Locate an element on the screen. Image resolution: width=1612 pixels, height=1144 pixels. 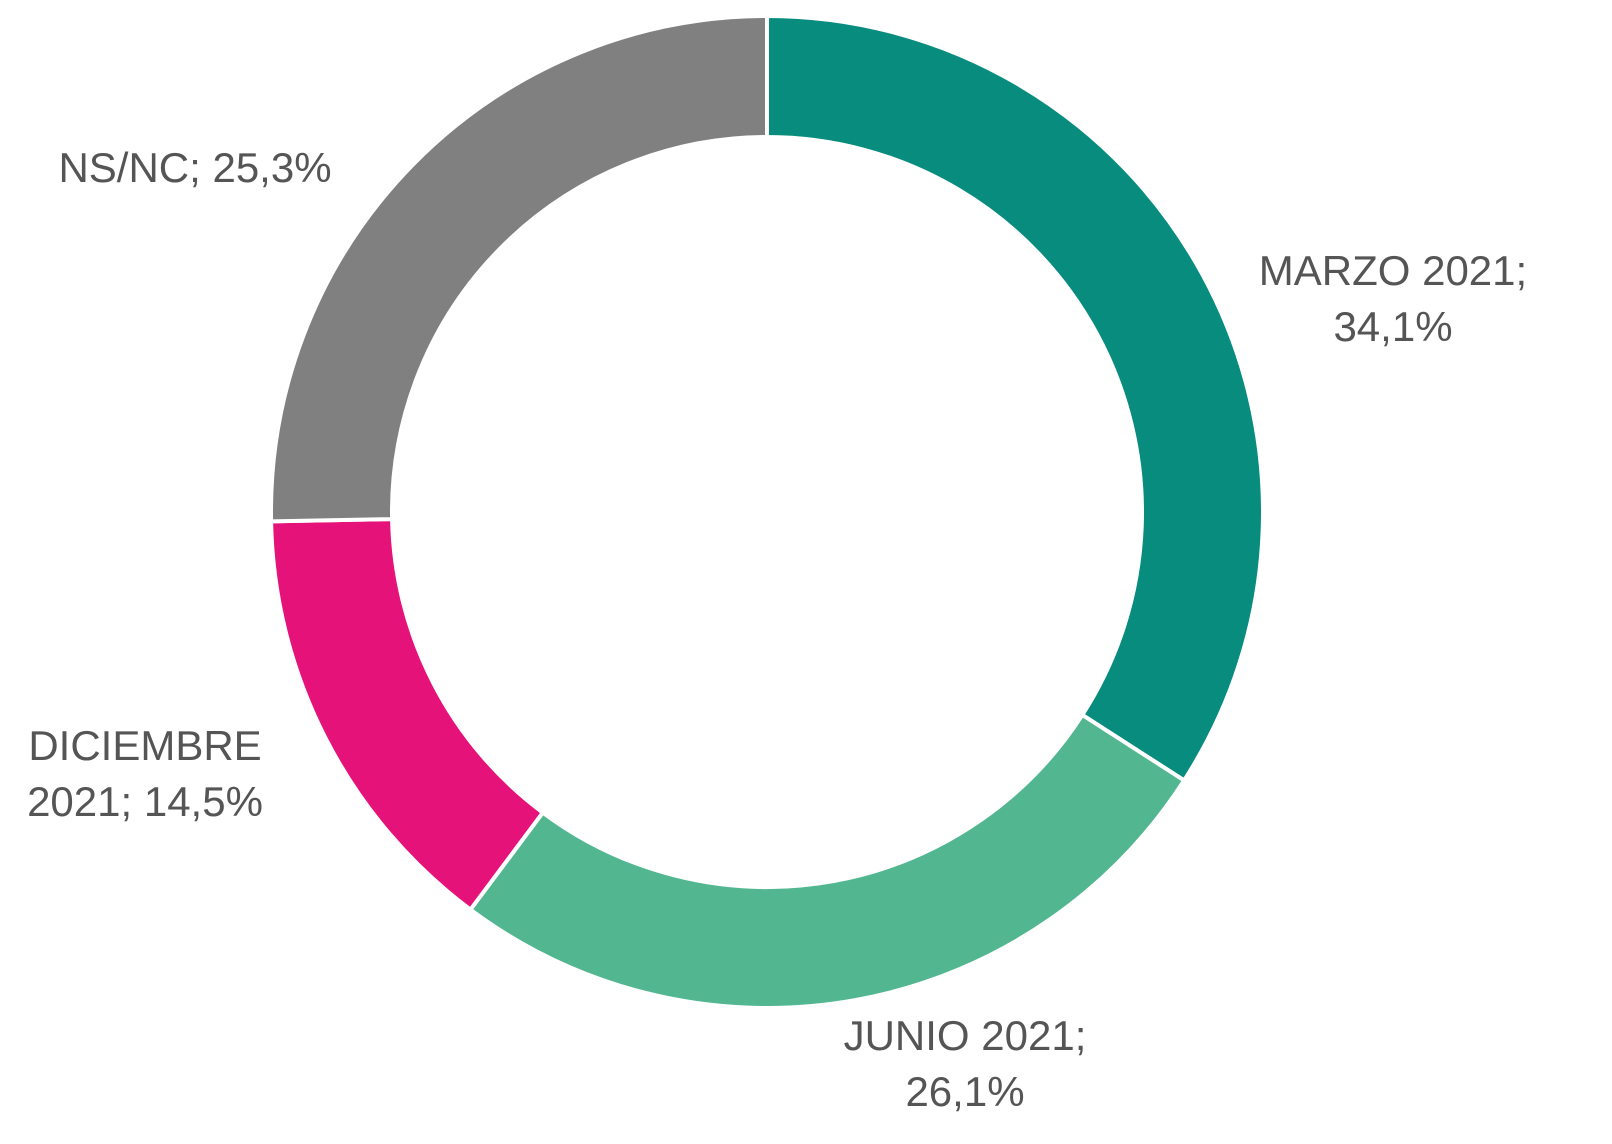
data-label: JUNIO 2021; 26,1% is located at coordinates (965, 1064).